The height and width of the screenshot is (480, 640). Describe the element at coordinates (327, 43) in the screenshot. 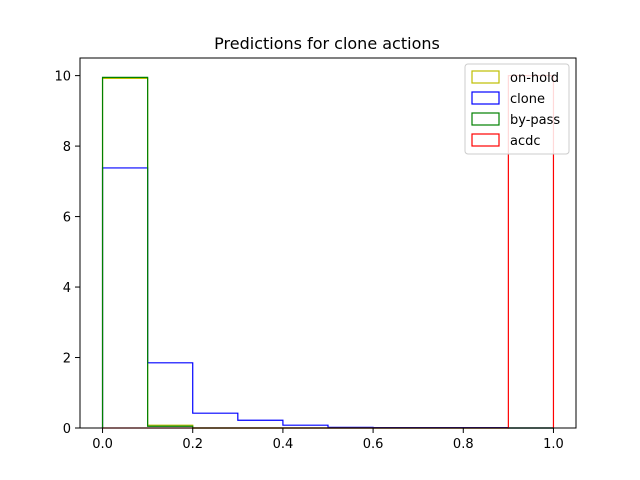

I see `chart-title: Predictions for clone actions` at that location.